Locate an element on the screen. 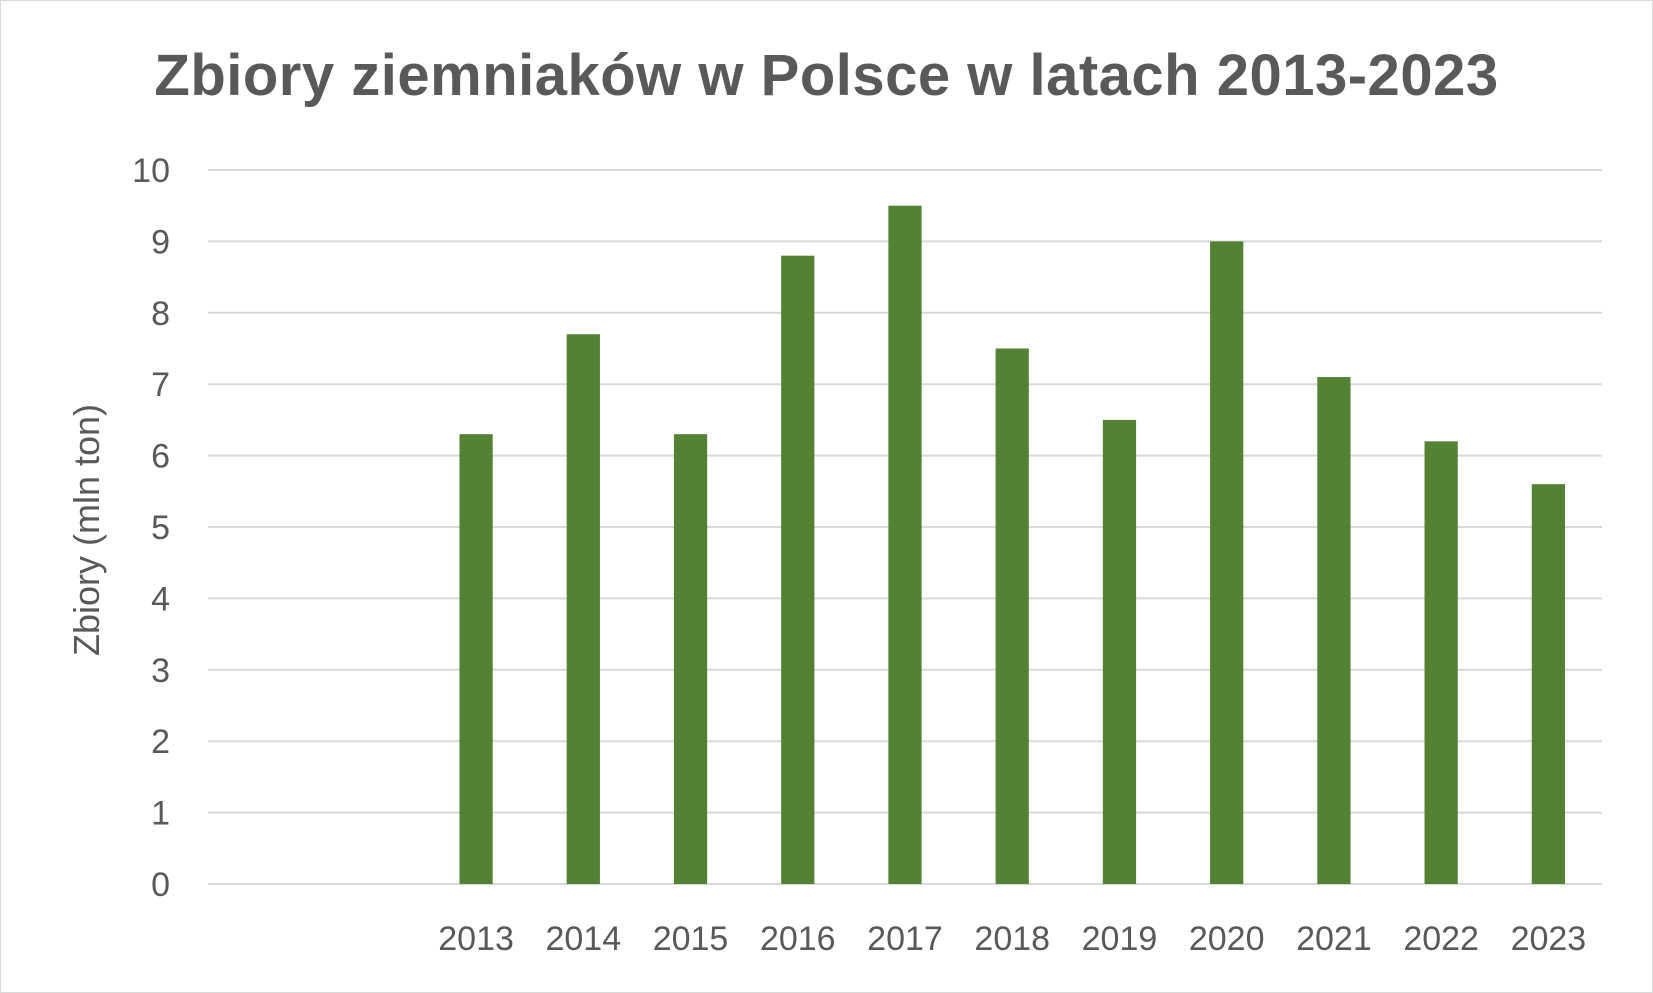  y-tick-label: 0 is located at coordinates (160, 885).